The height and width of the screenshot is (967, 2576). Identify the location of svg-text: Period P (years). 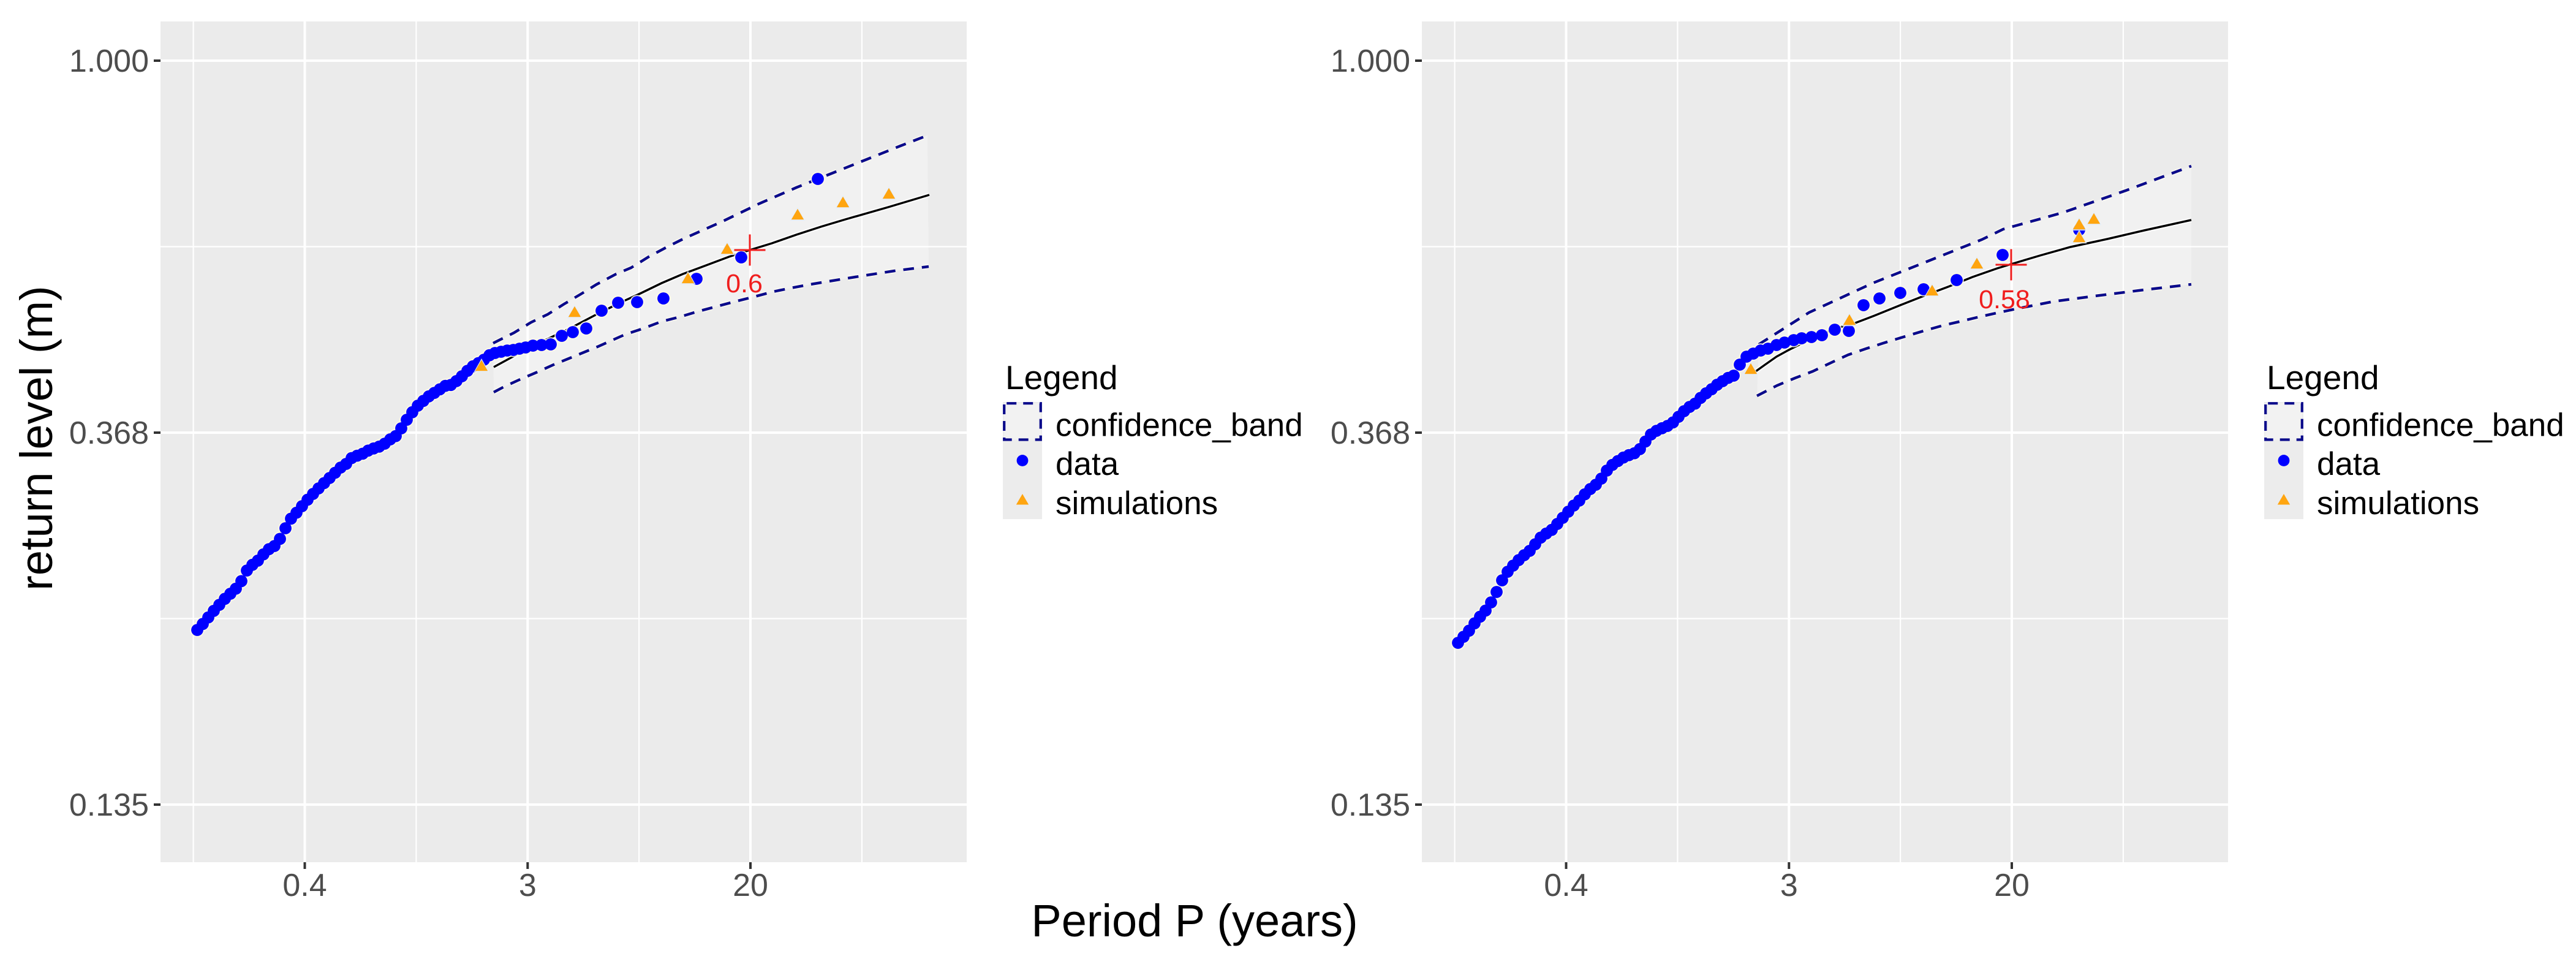
(1194, 921).